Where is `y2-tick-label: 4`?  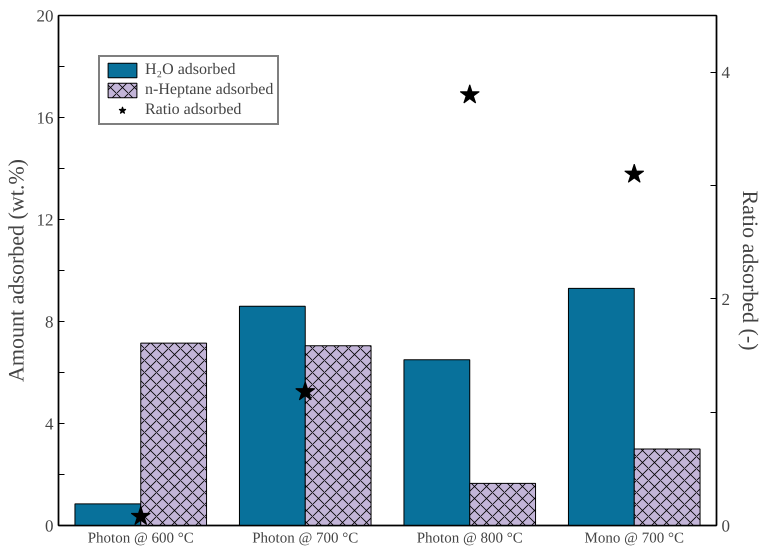
y2-tick-label: 4 is located at coordinates (726, 72).